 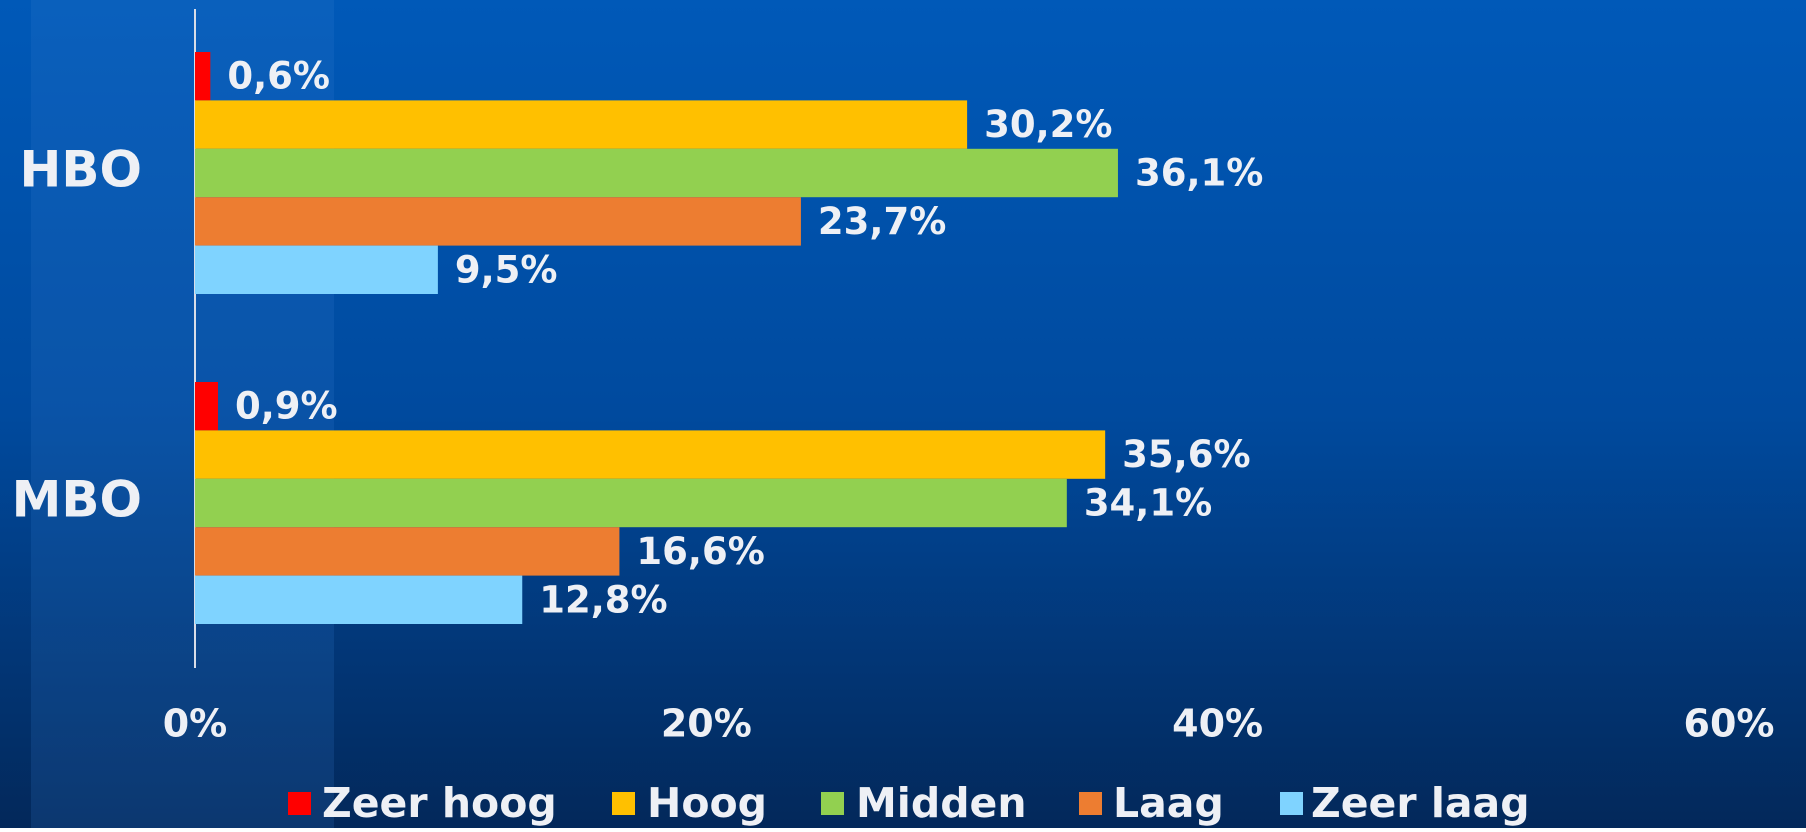 What do you see at coordinates (278, 76) in the screenshot?
I see `value-label: 0,6%` at bounding box center [278, 76].